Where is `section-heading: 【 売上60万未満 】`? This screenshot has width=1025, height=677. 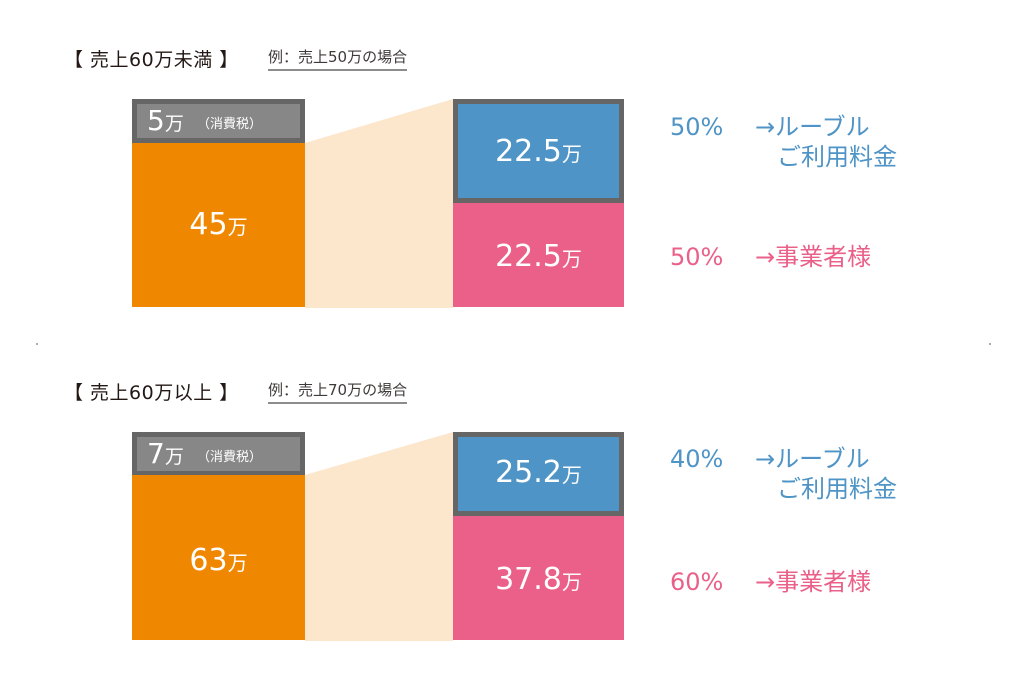 section-heading: 【 売上60万未満 】 is located at coordinates (151, 60).